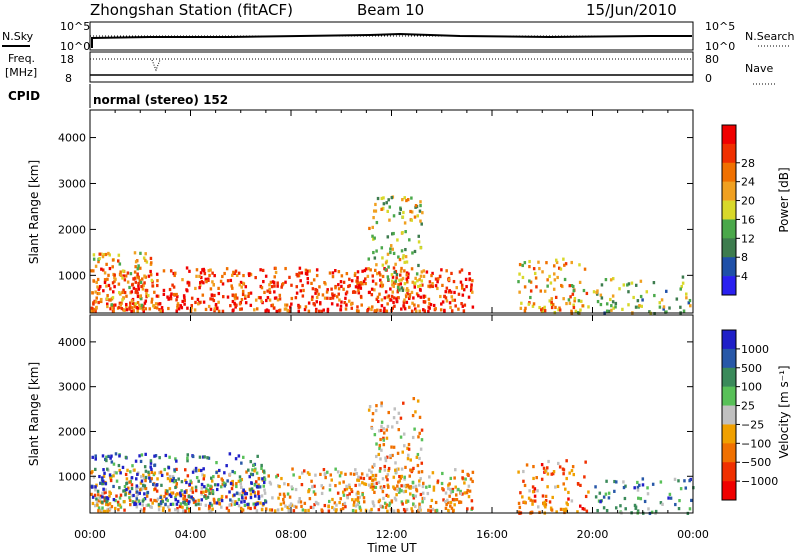 The width and height of the screenshot is (800, 554). I want to click on colorbar-tick-label: 20, so click(748, 201).